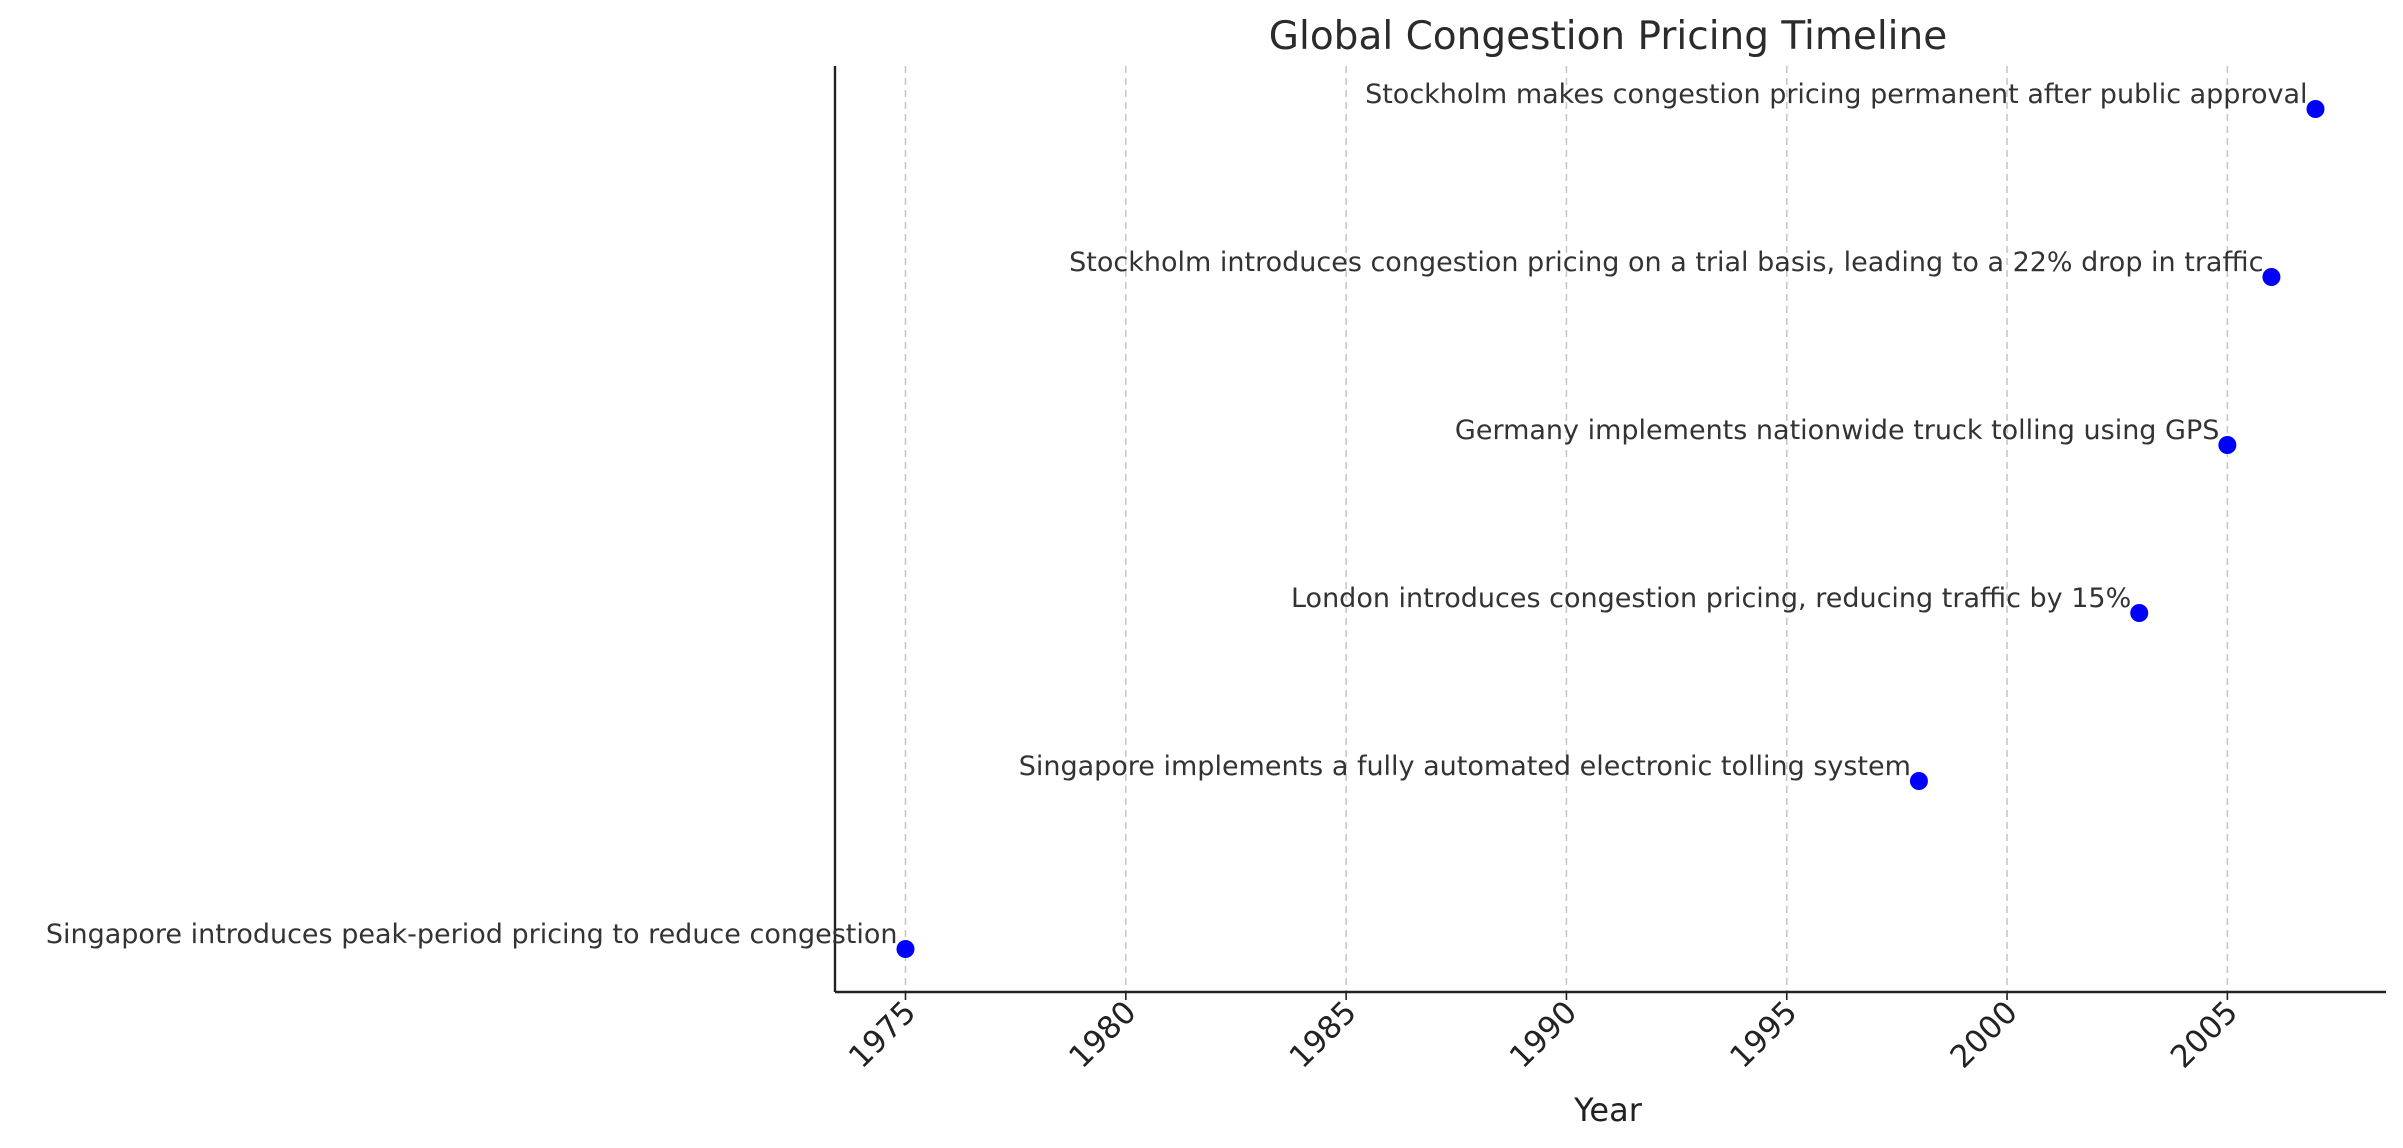  What do you see at coordinates (1983, 1034) in the screenshot?
I see `tick-label-2000: 2000` at bounding box center [1983, 1034].